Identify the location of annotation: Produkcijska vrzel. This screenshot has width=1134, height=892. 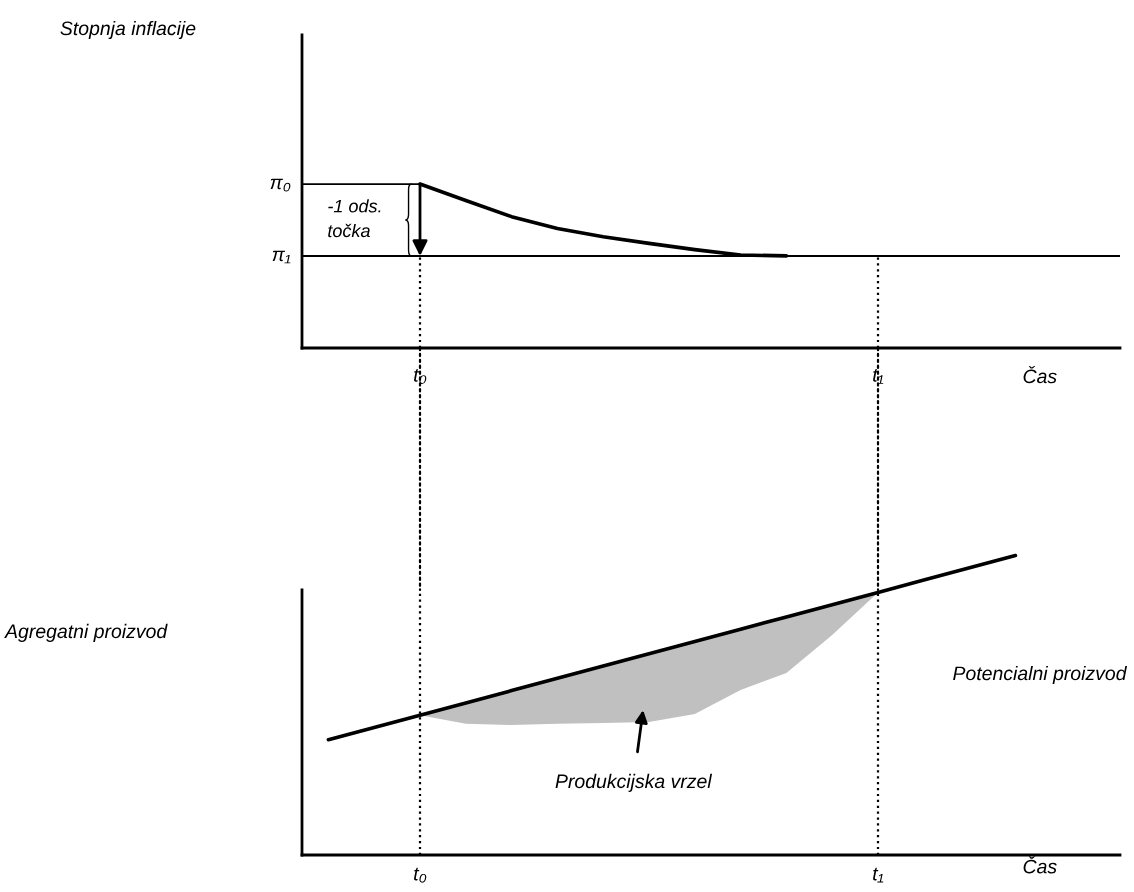
(634, 782).